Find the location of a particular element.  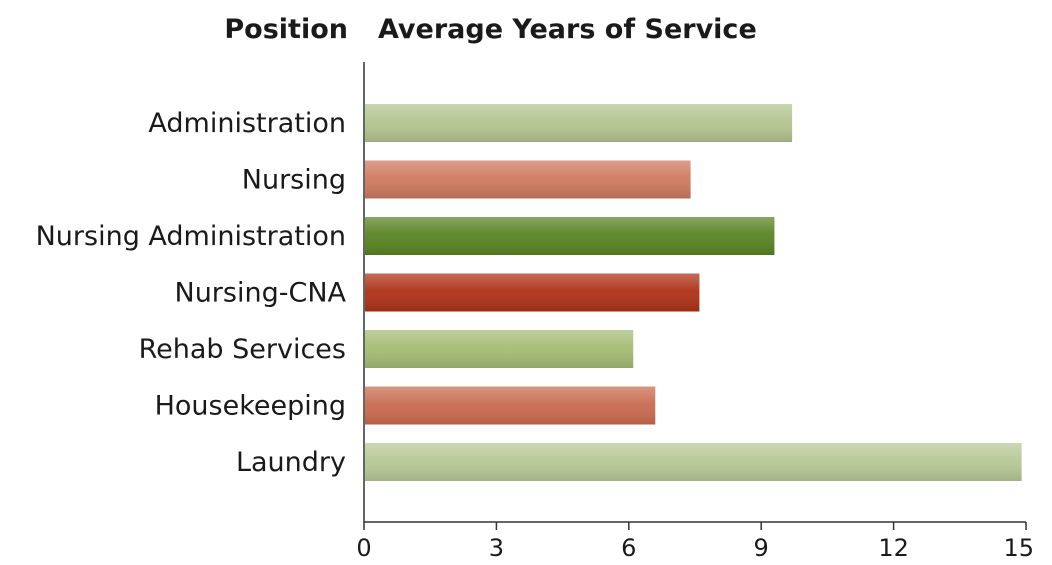

bar-shading-housekeeping is located at coordinates (510, 405).